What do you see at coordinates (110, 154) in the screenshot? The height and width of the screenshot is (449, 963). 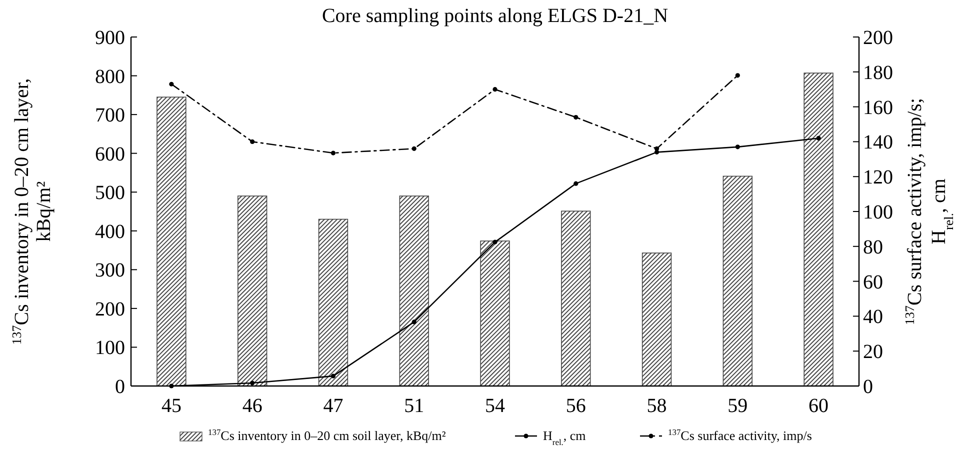 I see `y-tick-label: 600` at bounding box center [110, 154].